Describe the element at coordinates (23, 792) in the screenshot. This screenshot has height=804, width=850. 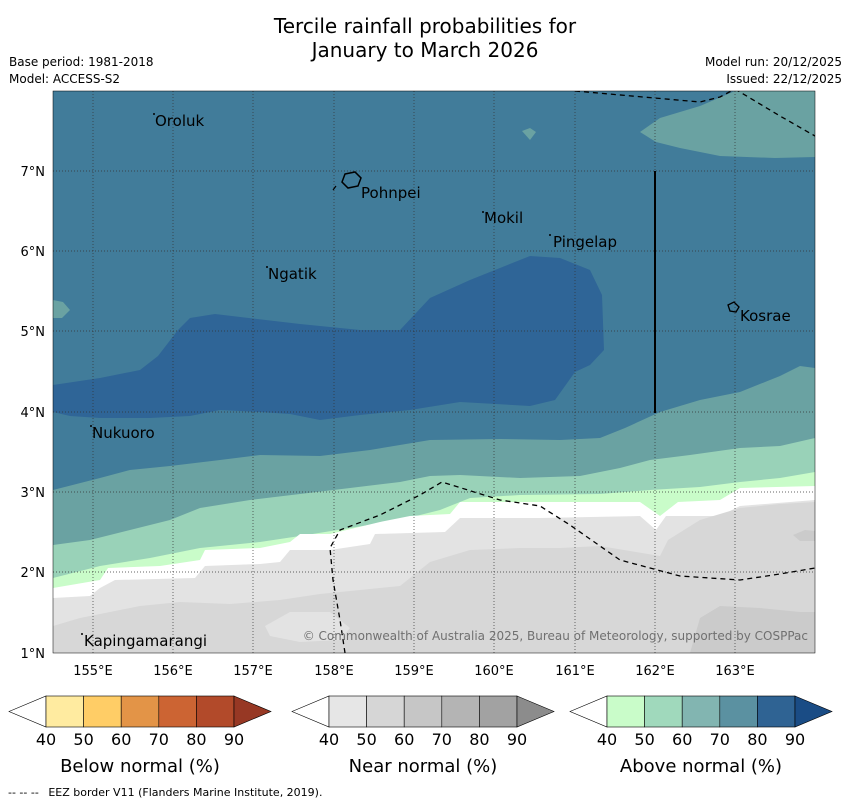
I see `eez-legend-dashes: -- -- --` at that location.